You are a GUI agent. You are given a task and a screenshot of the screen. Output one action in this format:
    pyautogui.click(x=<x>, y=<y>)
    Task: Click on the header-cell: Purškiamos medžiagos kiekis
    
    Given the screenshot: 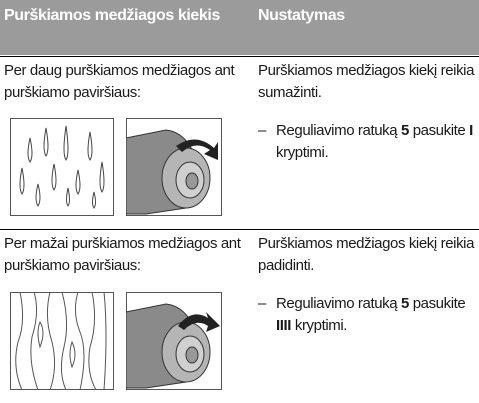 What is the action you would take?
    pyautogui.click(x=112, y=15)
    